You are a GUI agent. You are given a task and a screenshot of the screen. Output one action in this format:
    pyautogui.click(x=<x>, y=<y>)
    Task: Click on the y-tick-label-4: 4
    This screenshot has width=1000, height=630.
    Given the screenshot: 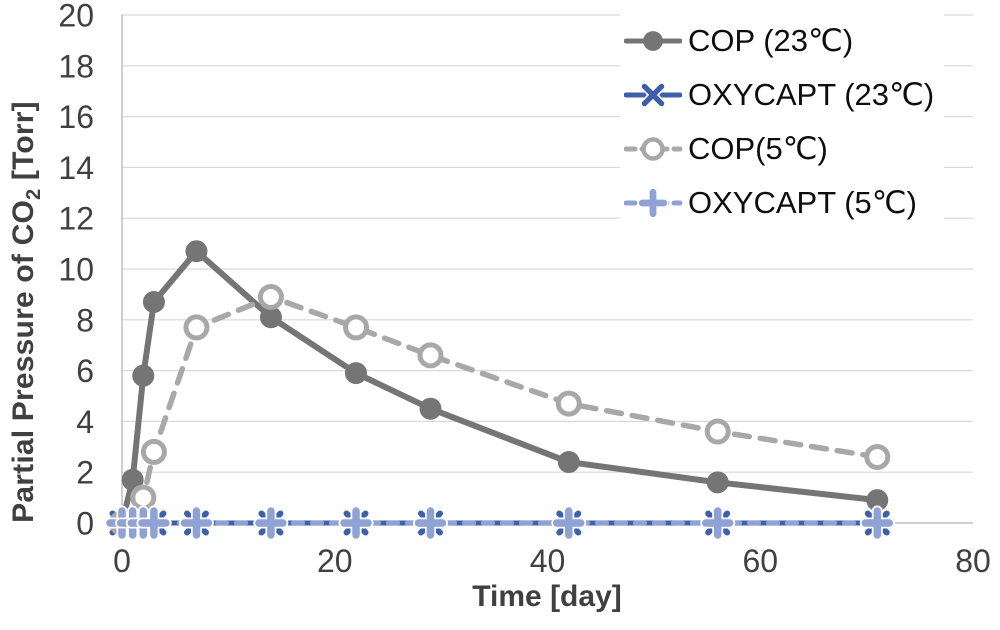 What is the action you would take?
    pyautogui.click(x=85, y=422)
    